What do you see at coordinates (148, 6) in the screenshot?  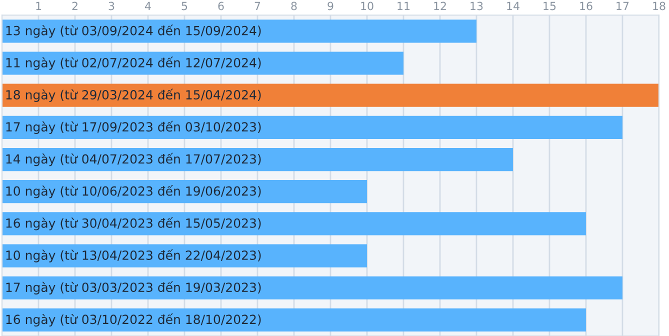 I see `x-tick-label: 4` at bounding box center [148, 6].